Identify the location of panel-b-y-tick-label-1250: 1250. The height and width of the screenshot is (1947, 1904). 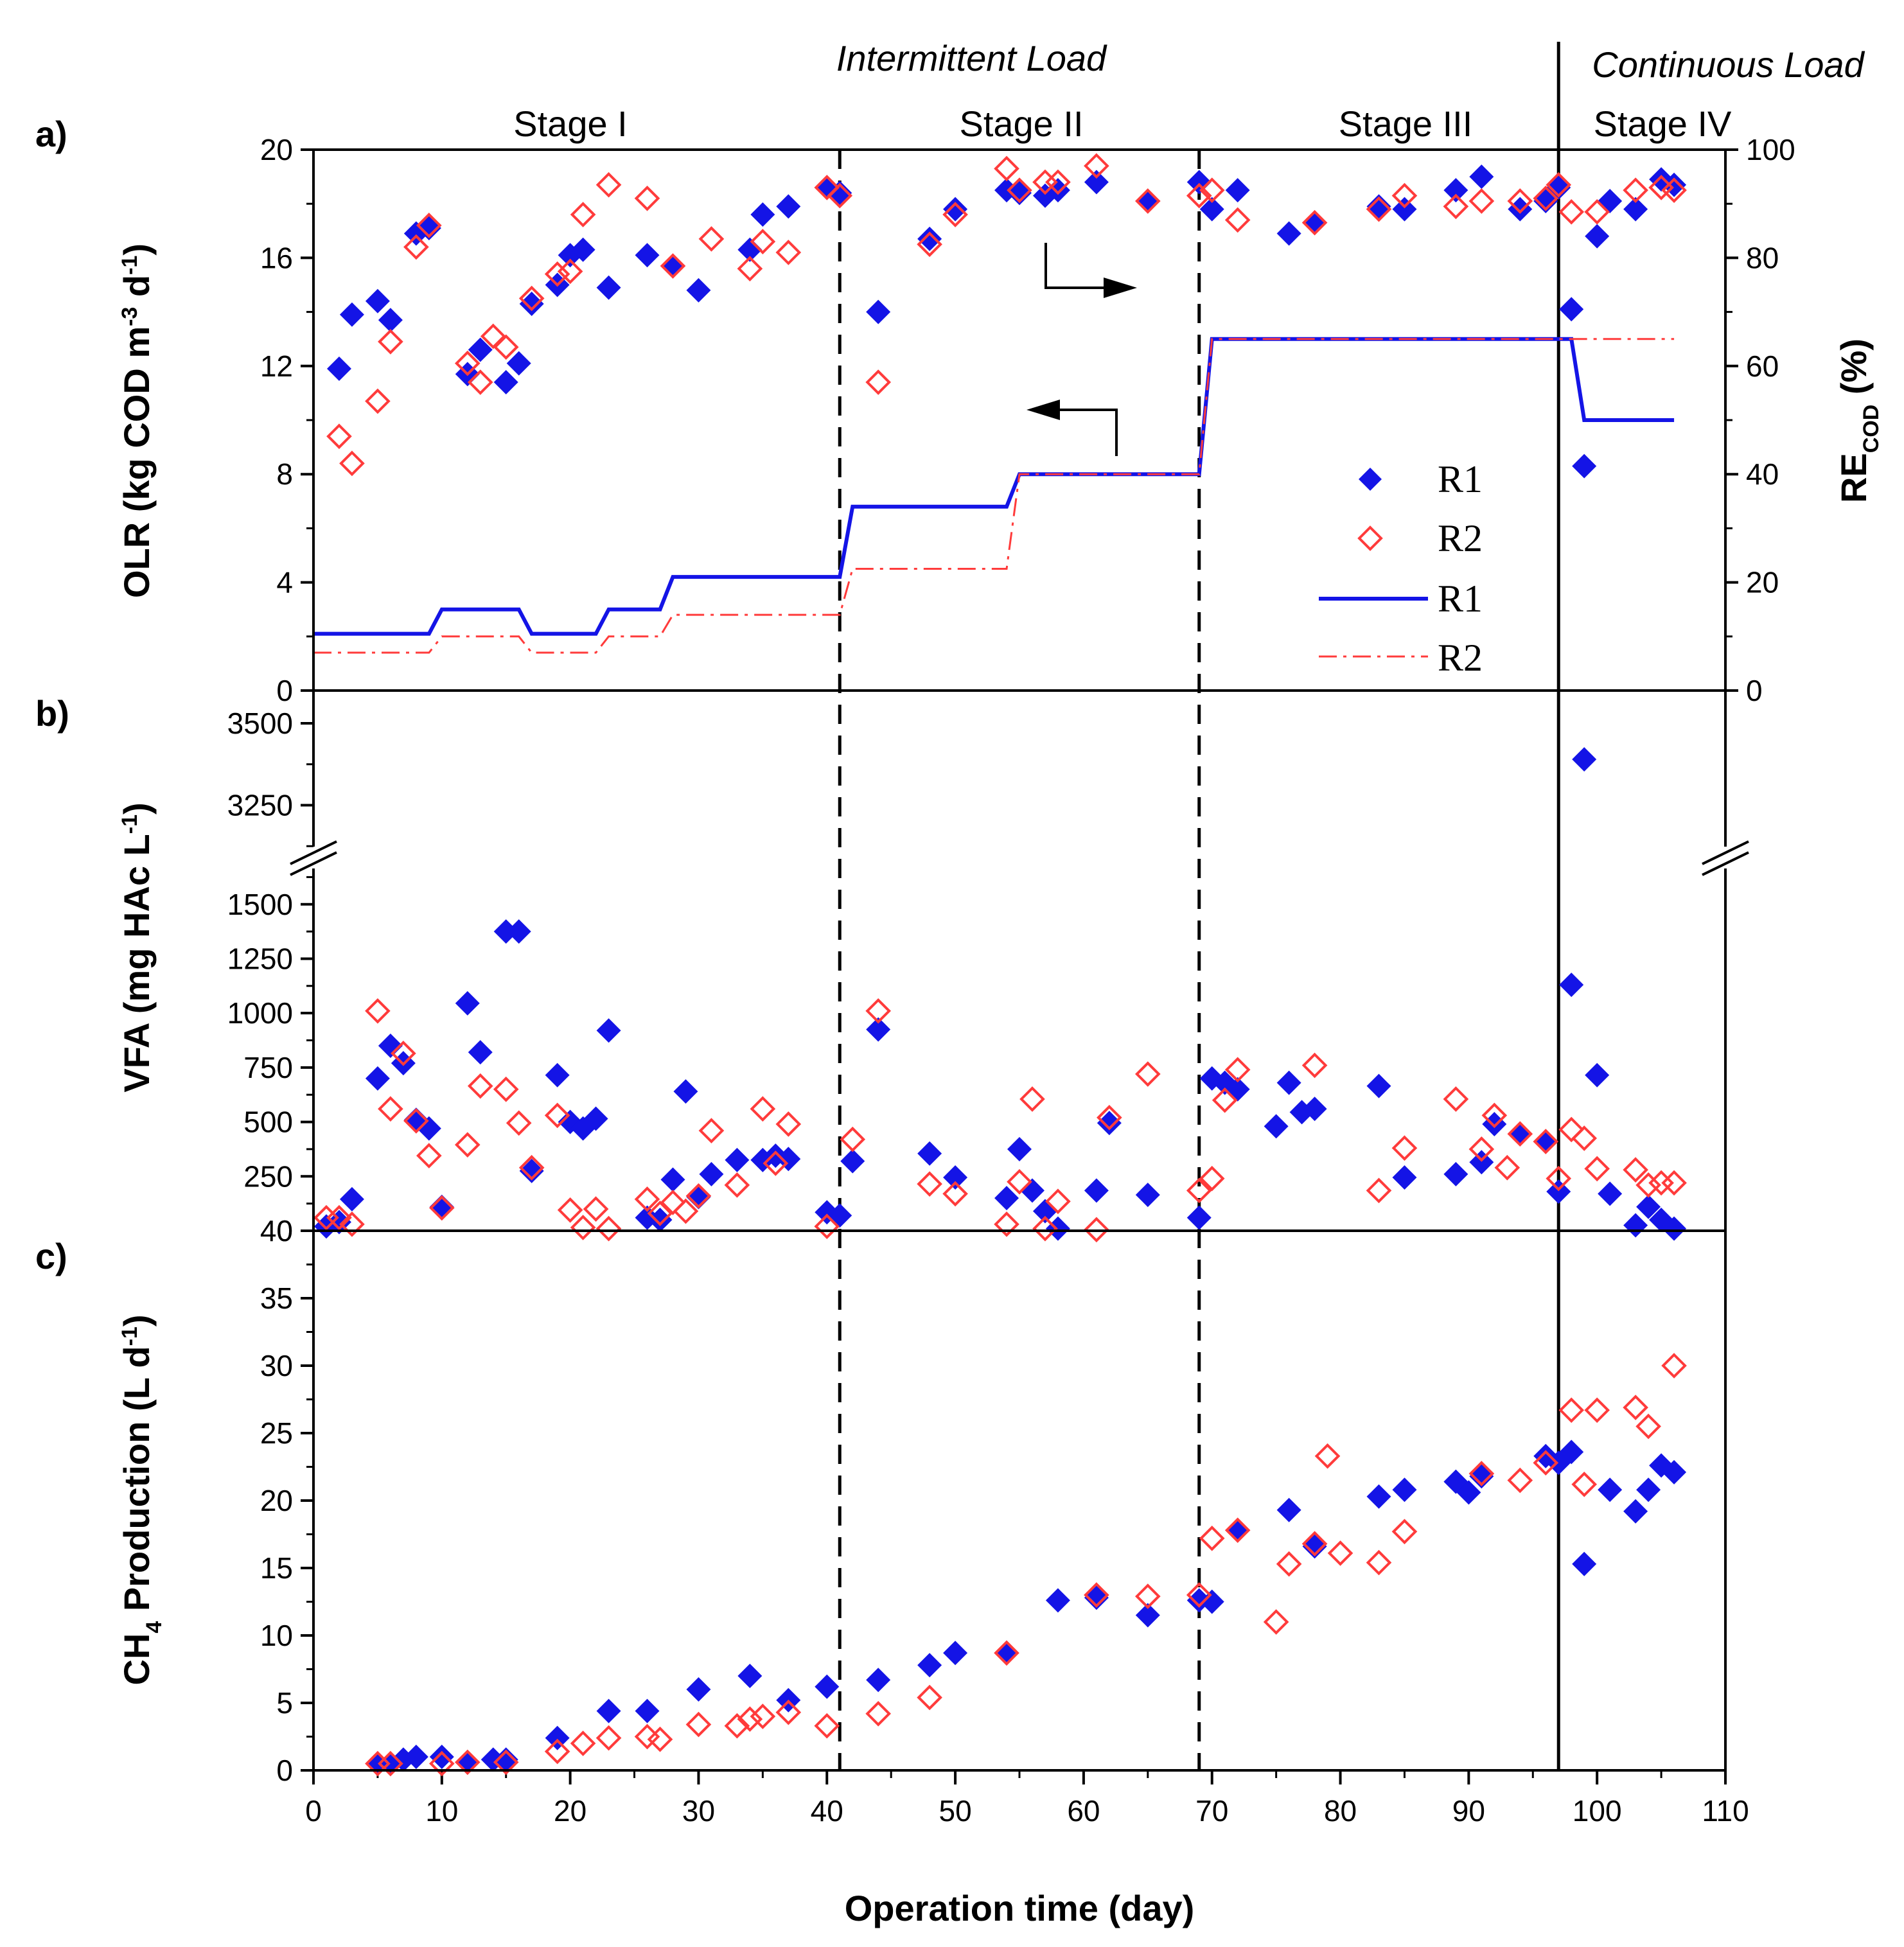
(260, 958).